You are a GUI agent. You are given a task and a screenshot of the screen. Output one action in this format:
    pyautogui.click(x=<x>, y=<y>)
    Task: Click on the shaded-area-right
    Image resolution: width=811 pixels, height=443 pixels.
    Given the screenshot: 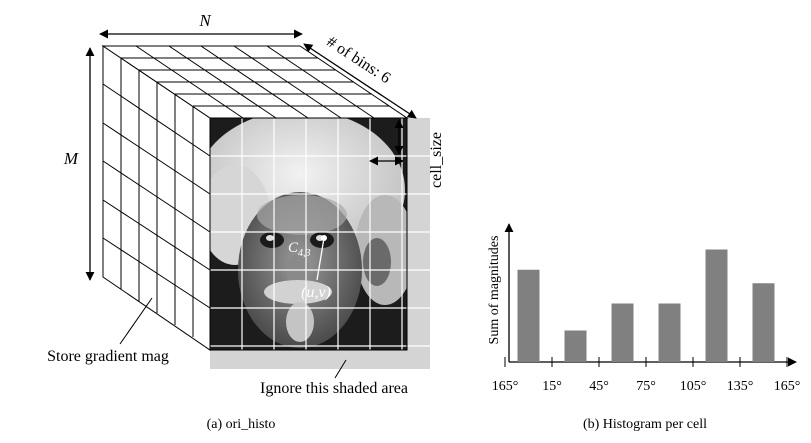 What is the action you would take?
    pyautogui.click(x=418, y=243)
    